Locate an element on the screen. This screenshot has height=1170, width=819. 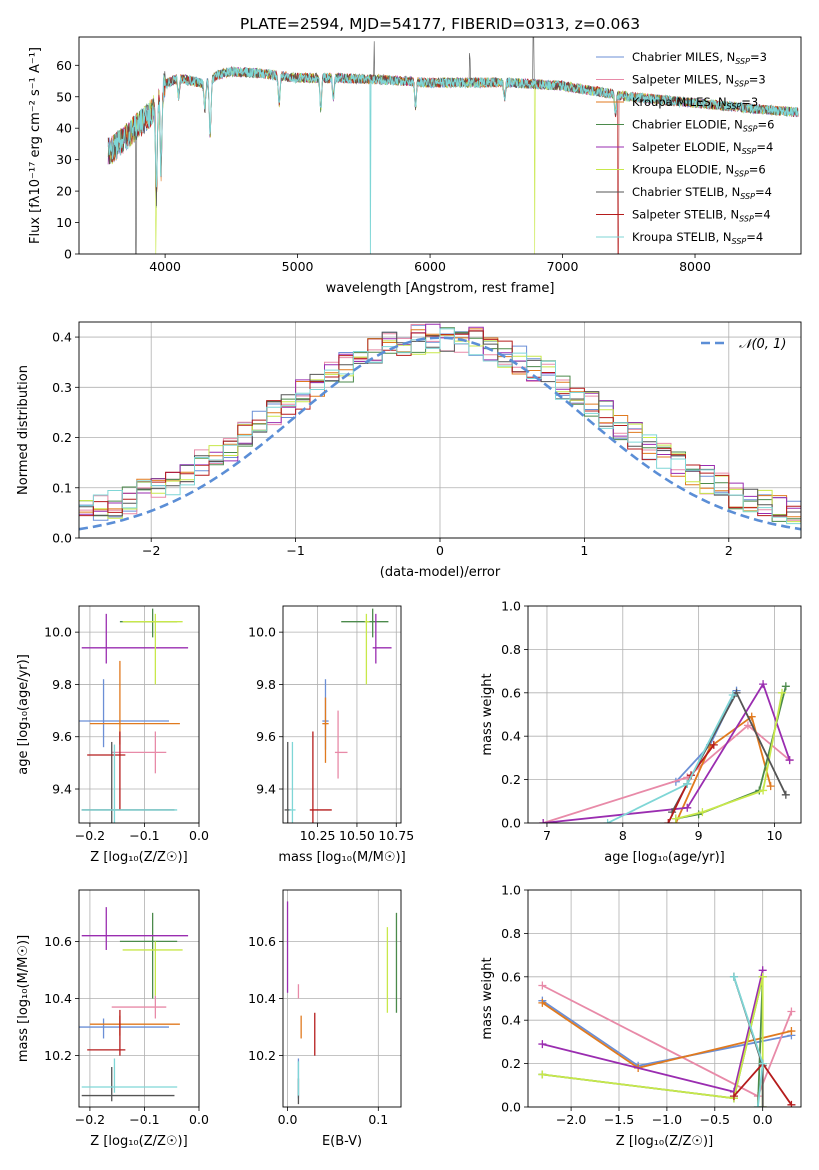
x-tick-label: −1 is located at coordinates (295, 550).